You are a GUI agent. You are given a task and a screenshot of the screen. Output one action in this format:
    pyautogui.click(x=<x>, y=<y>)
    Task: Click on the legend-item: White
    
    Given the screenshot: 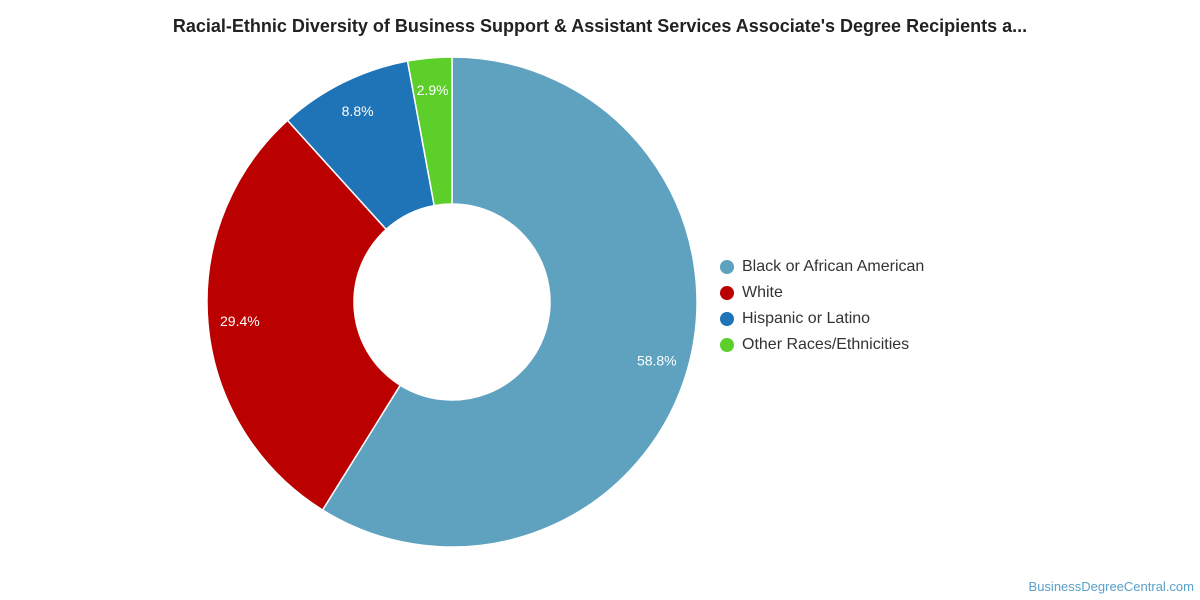 What is the action you would take?
    pyautogui.click(x=822, y=293)
    